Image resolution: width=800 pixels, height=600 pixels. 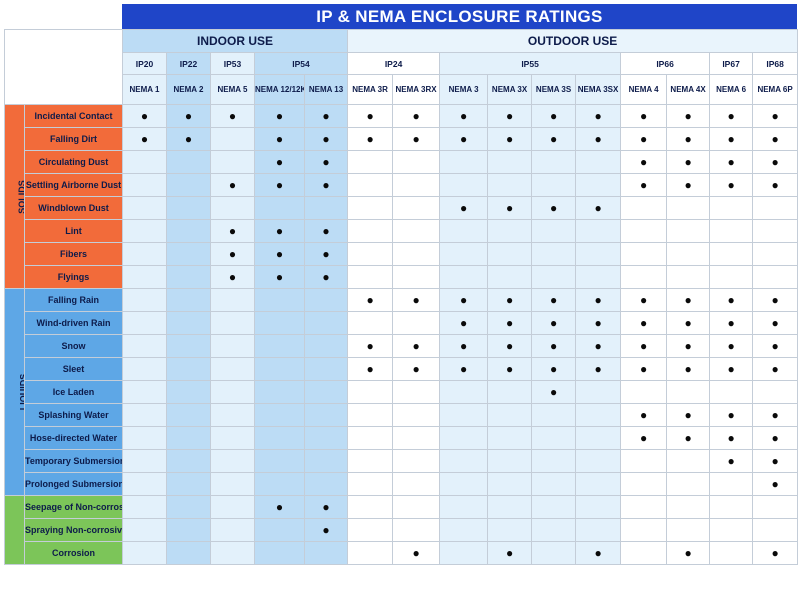 I want to click on nema-type-header: NEMA 3S, so click(x=554, y=89).